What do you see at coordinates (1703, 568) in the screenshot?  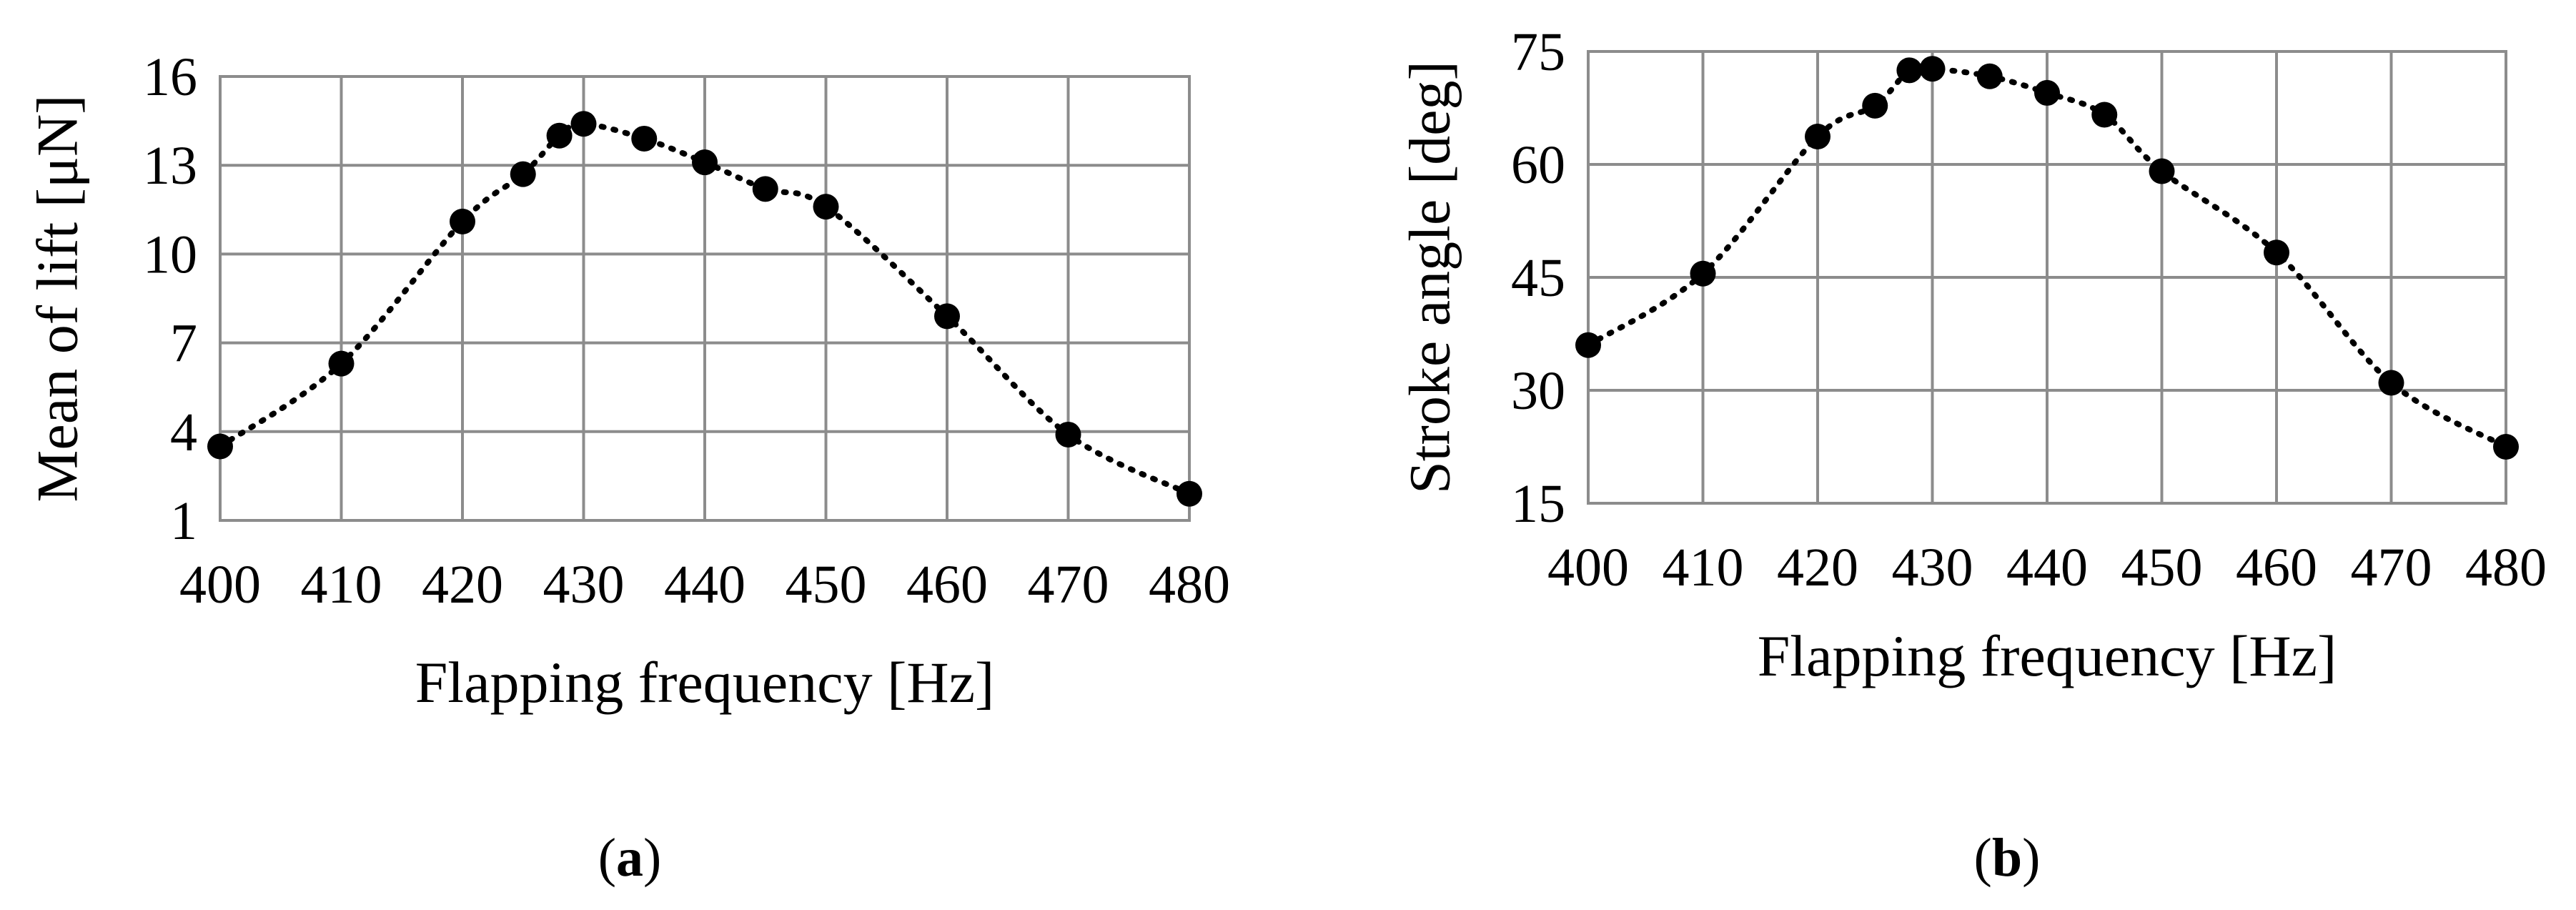 I see `chart-b-x-tick-label: 410` at bounding box center [1703, 568].